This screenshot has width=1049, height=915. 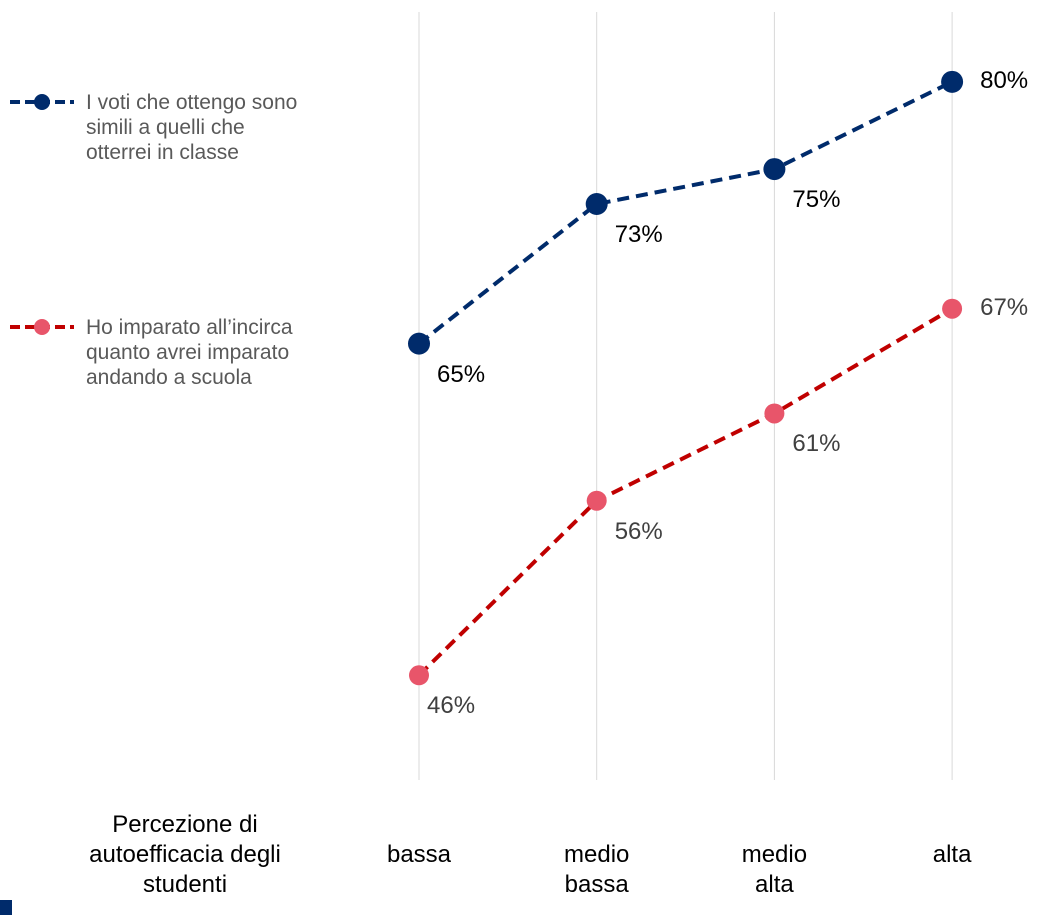 I want to click on x-tick-label: bassa, so click(x=419, y=854).